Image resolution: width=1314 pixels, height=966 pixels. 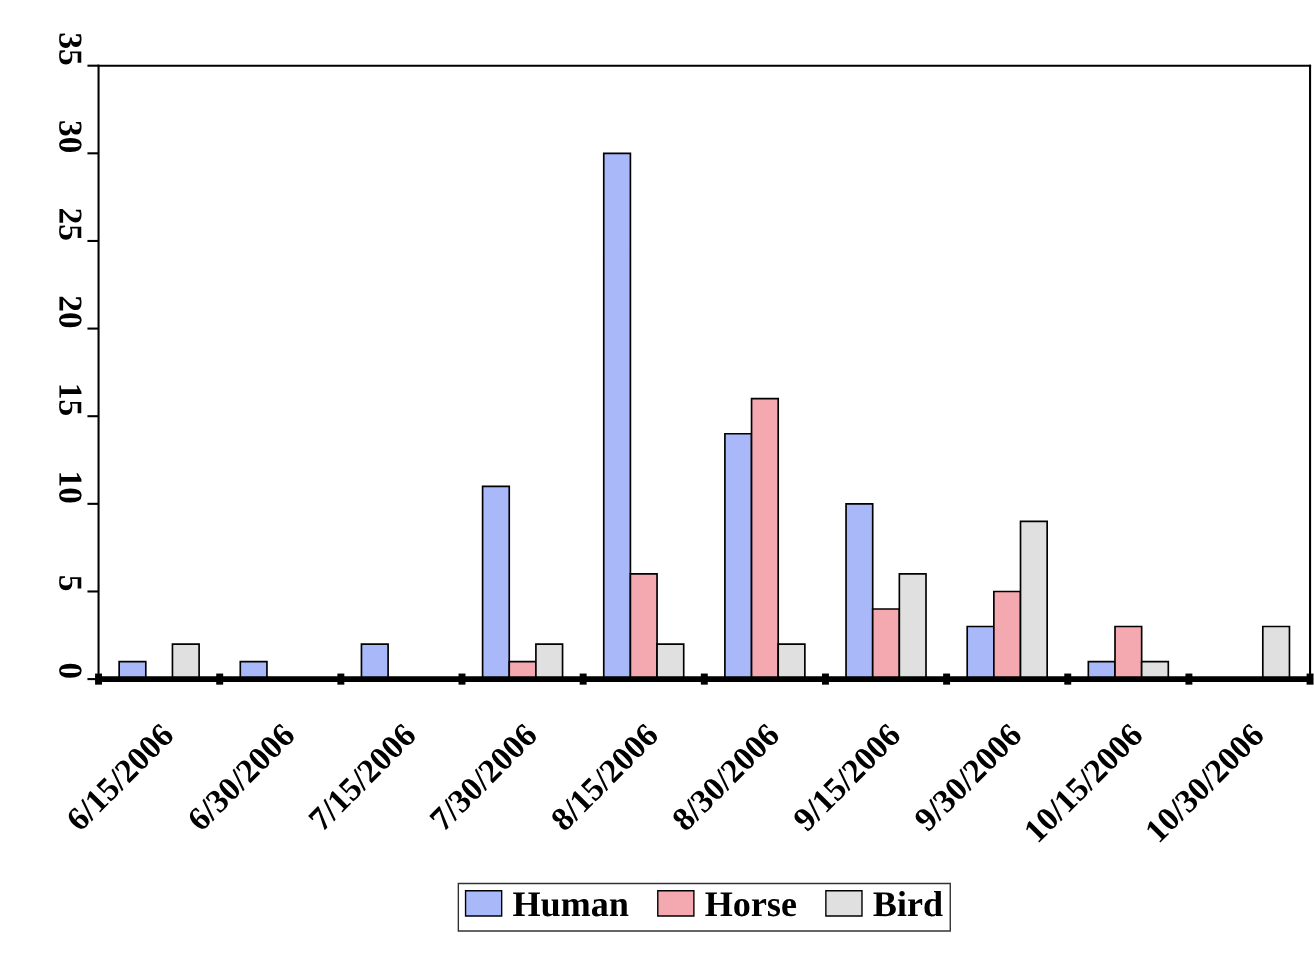 I want to click on y-tick-label: 35, so click(x=70, y=49).